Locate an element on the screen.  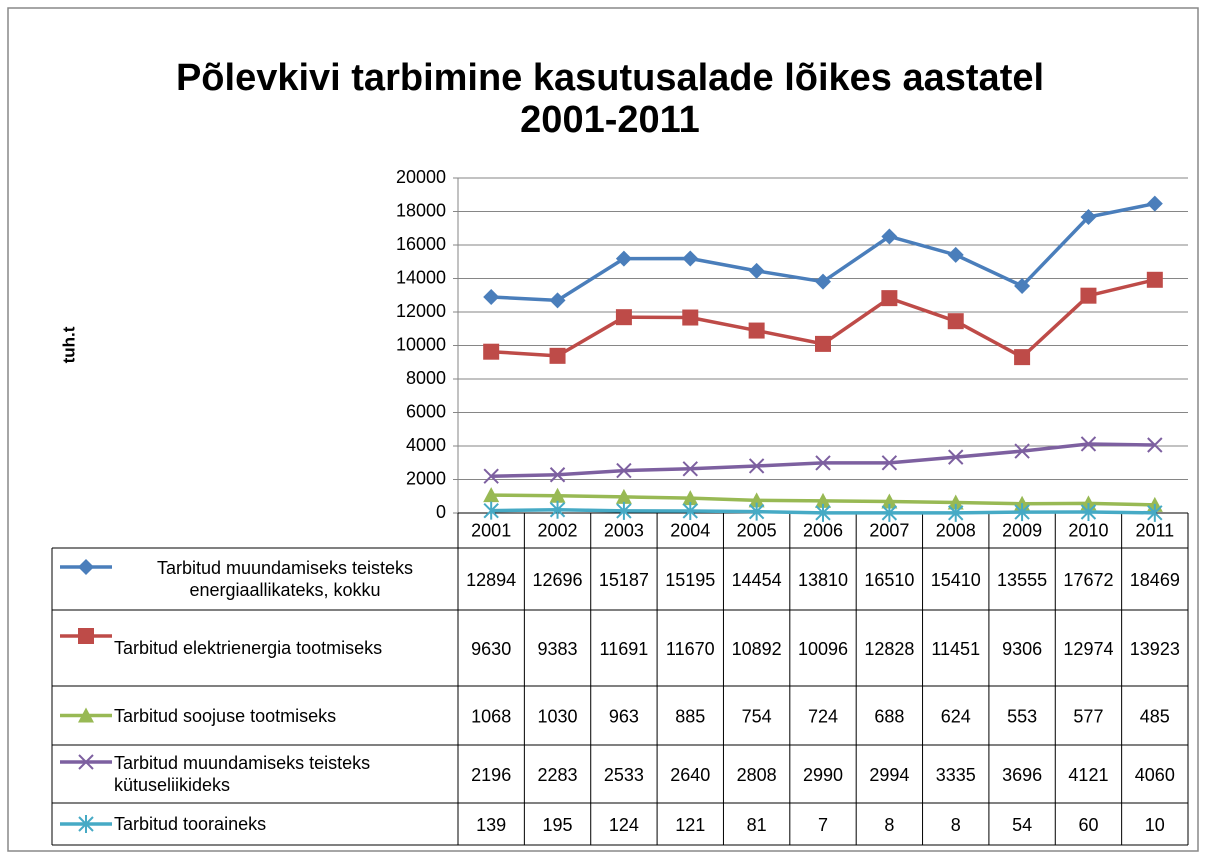
table-value: 121 is located at coordinates (690, 825).